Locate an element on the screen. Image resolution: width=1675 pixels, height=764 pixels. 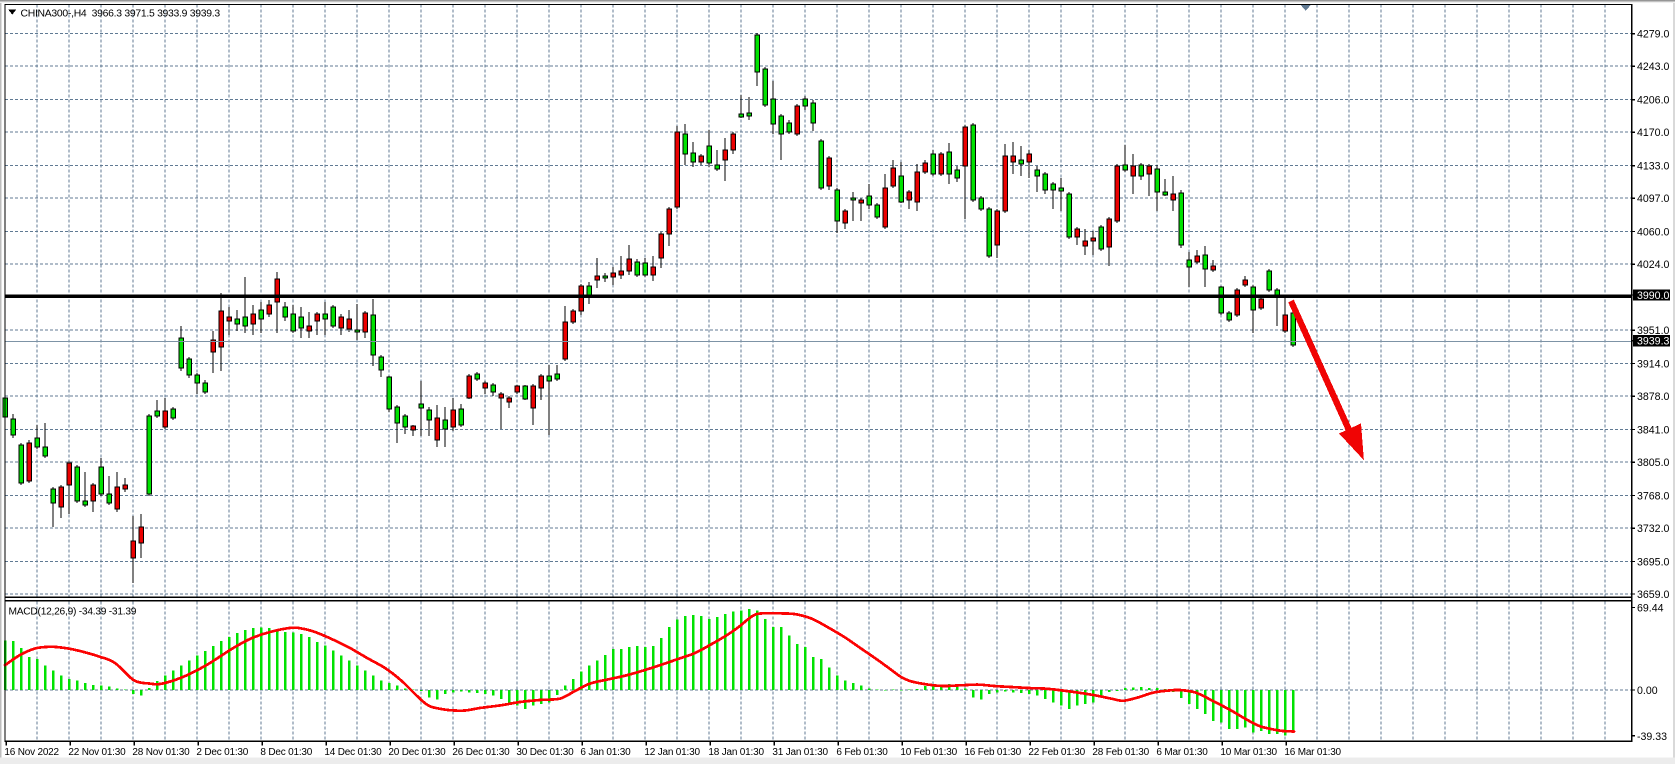
svg-text: 10 Mar 01:30 is located at coordinates (1248, 752).